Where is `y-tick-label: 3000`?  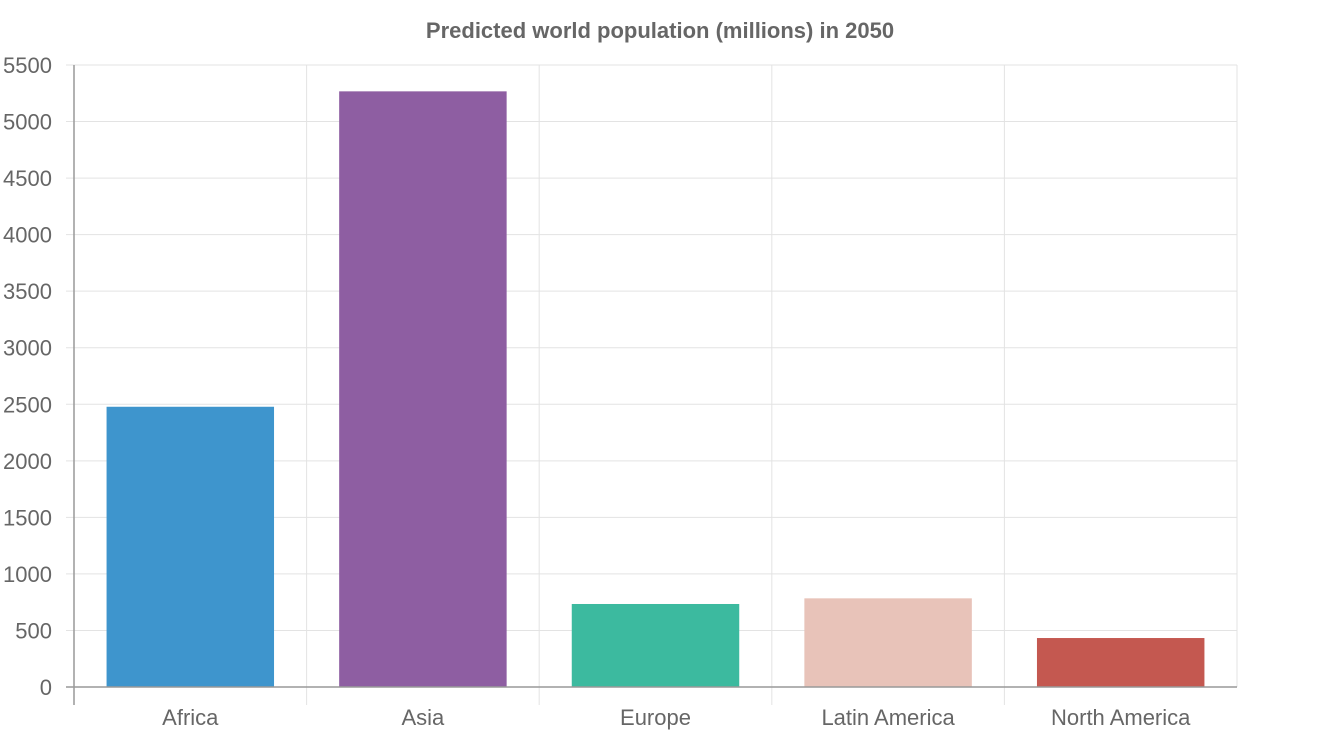 y-tick-label: 3000 is located at coordinates (27, 348).